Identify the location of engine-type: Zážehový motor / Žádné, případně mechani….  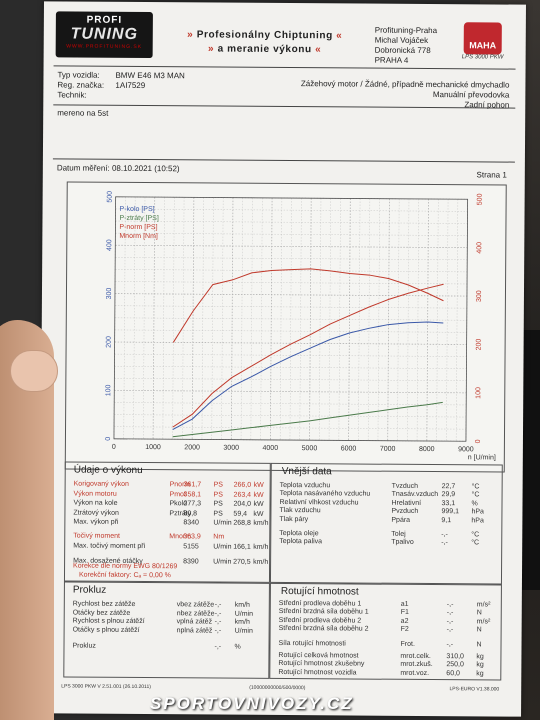
(405, 84).